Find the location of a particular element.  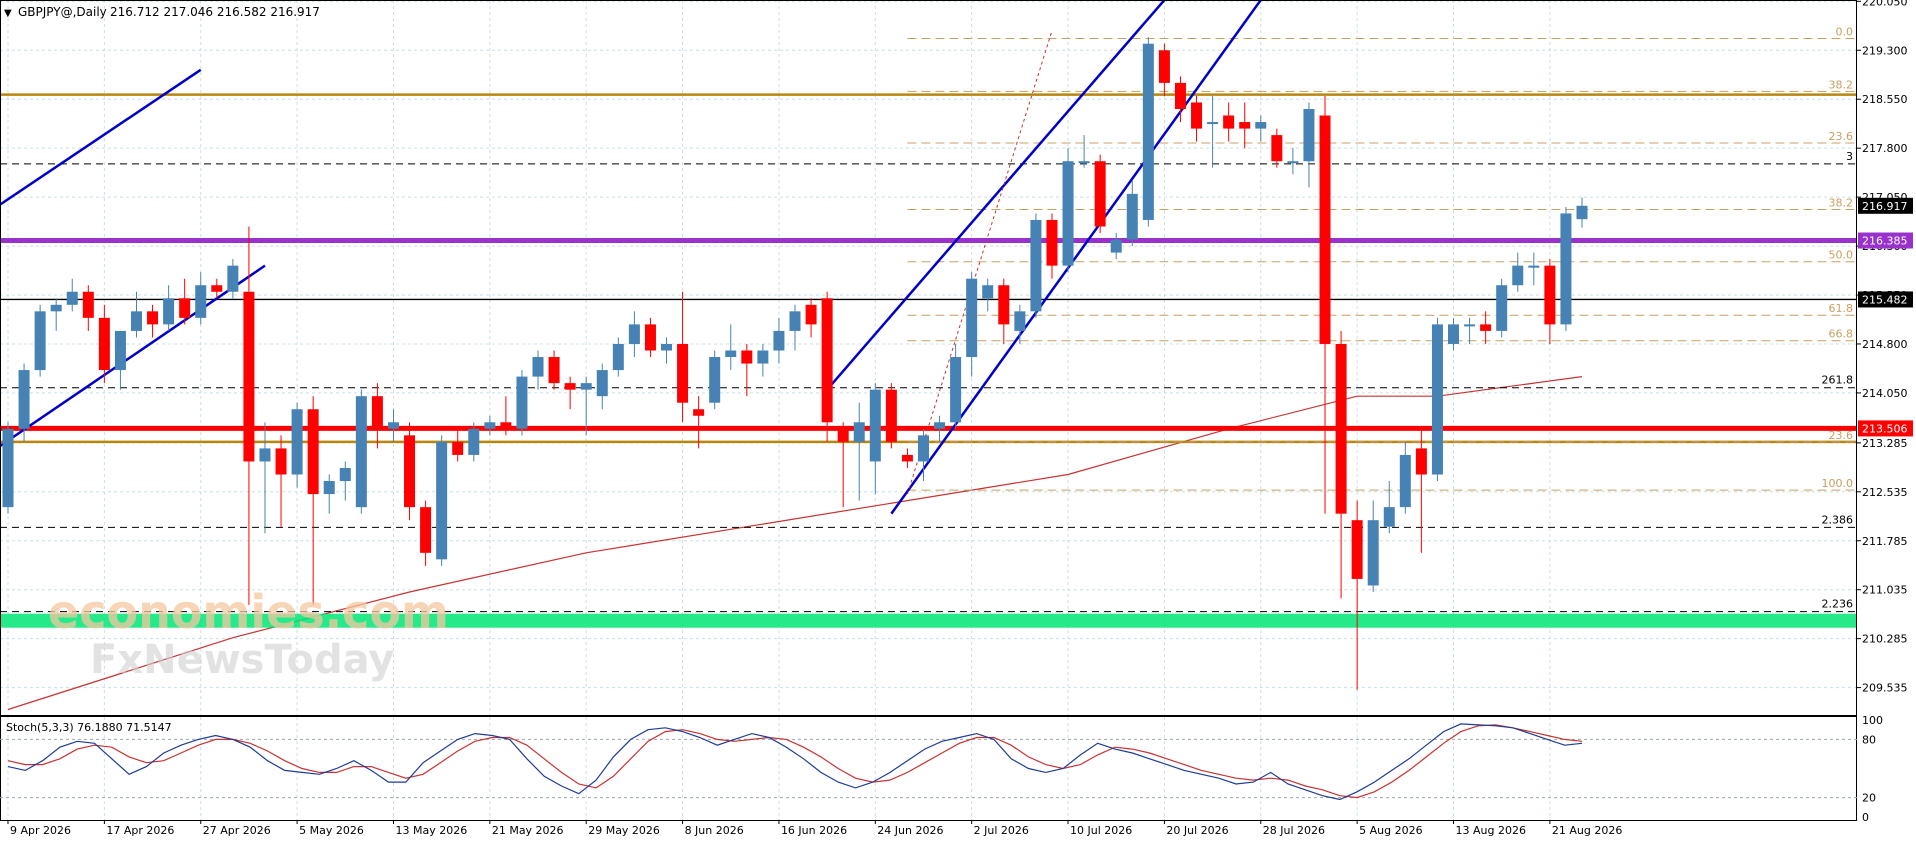

price-tick-label: 209.535 is located at coordinates (1885, 688).